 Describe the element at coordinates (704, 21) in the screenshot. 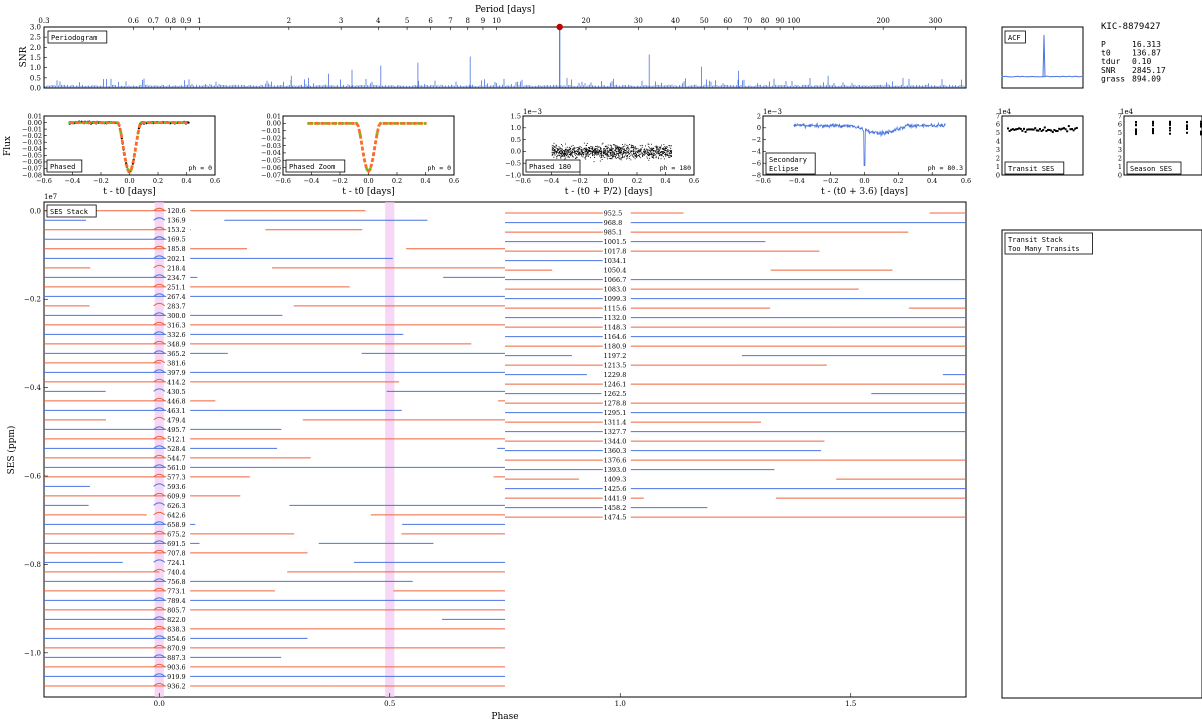

I see `periodogram-x-tick-label: 50` at that location.